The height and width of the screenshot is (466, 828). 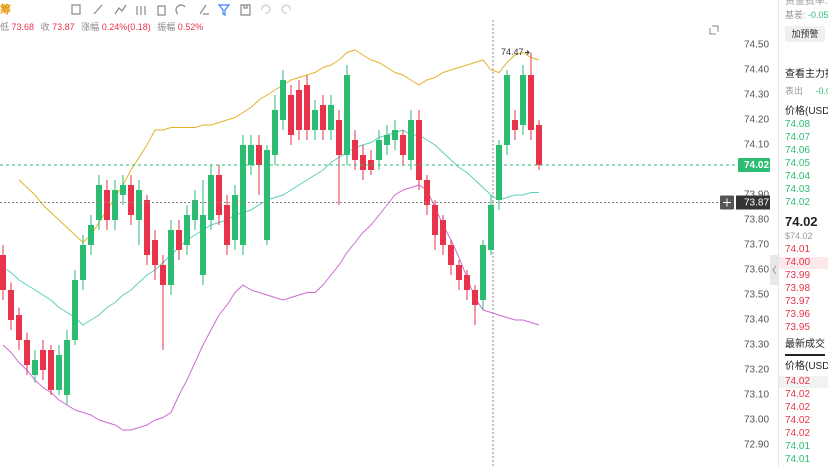 What do you see at coordinates (798, 163) in the screenshot?
I see `ask-price: 74.05` at bounding box center [798, 163].